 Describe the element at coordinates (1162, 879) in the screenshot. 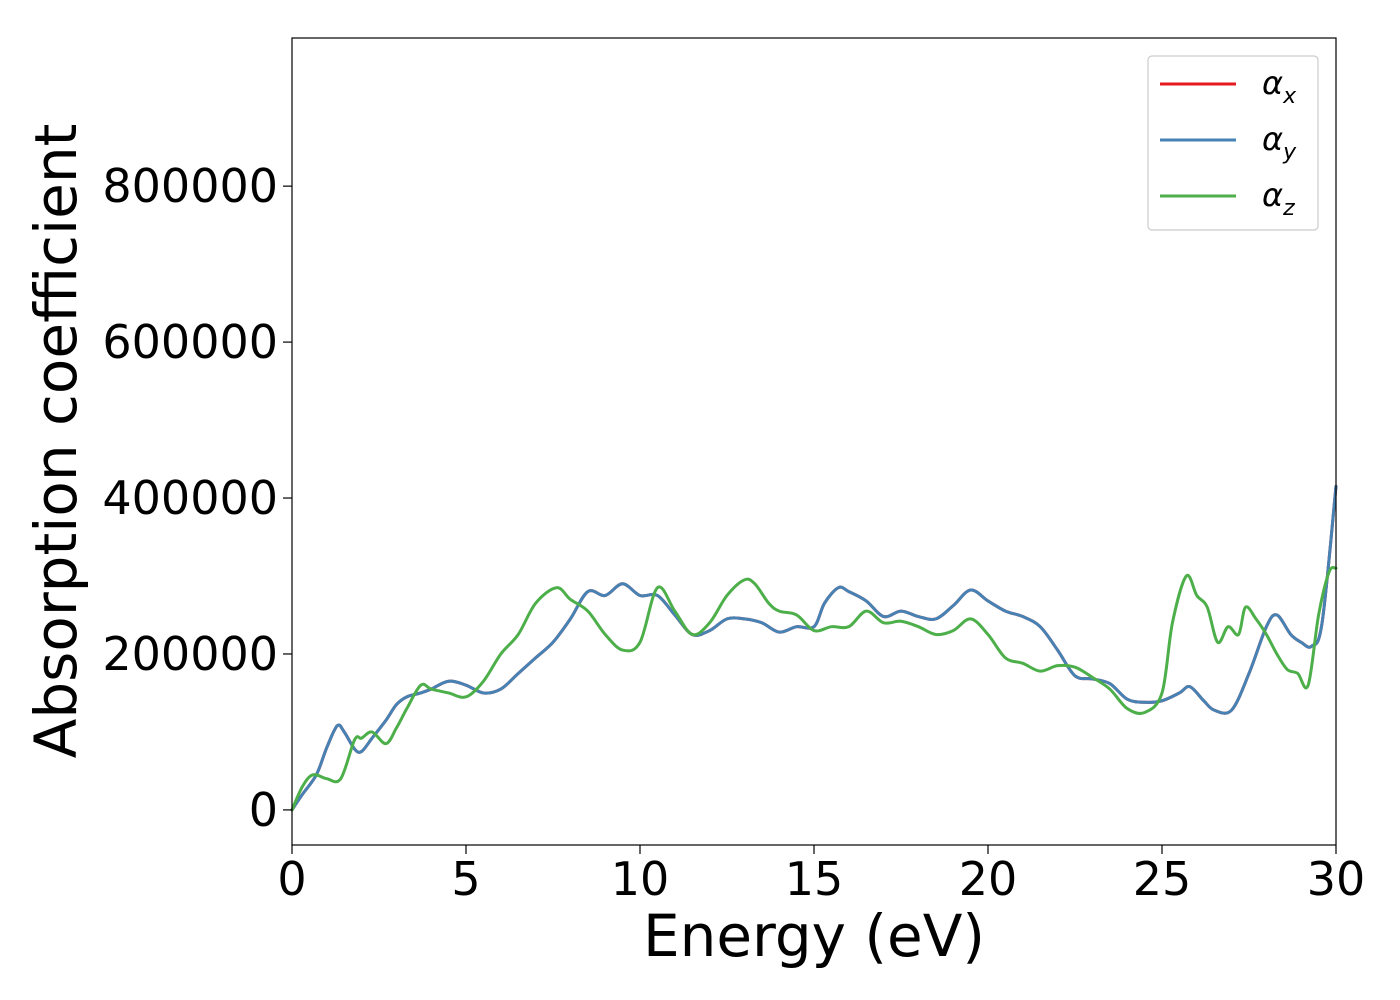

I see `x-tick-label: 25` at that location.